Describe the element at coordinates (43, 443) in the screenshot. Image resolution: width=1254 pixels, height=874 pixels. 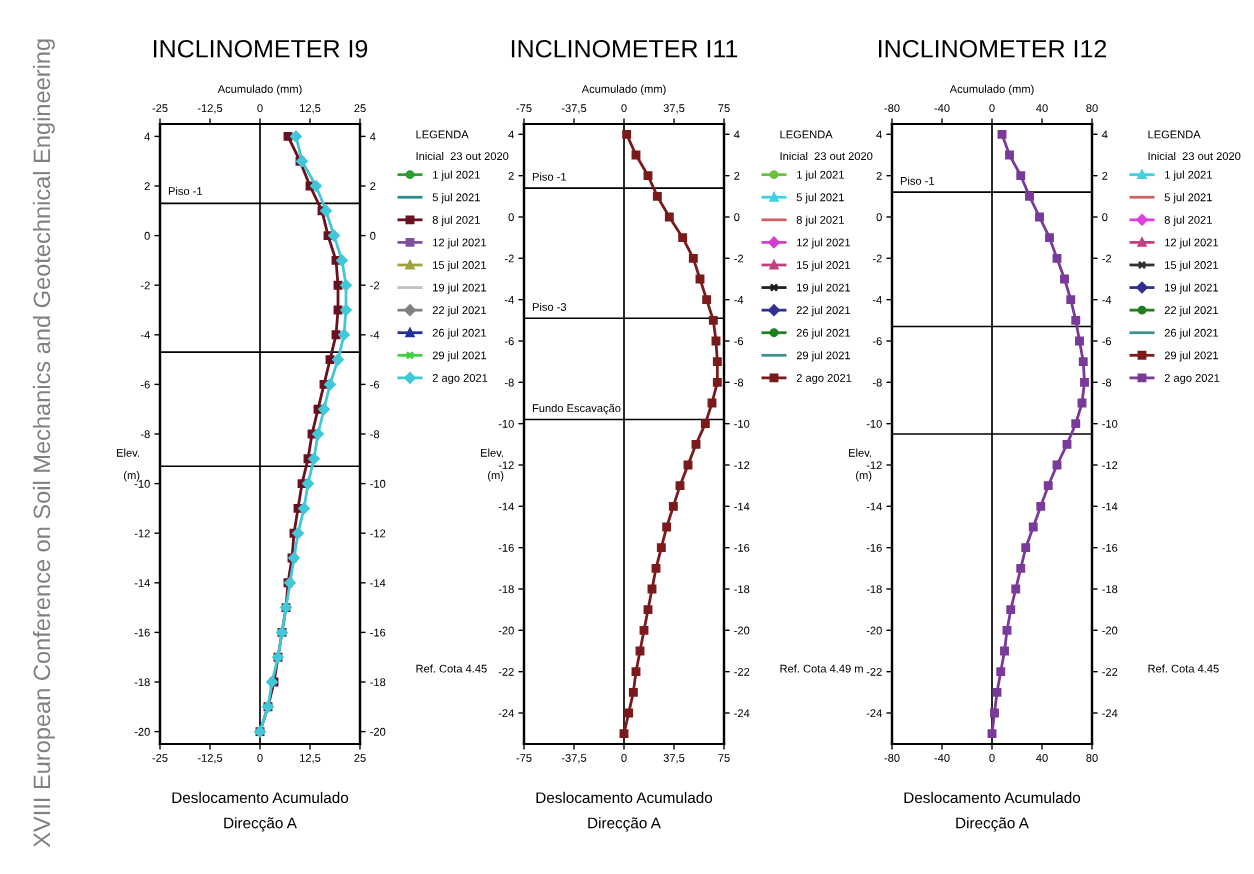
I see `text: XVIII European Conference on Soil Mechanics and Geotechnical Engineering` at that location.